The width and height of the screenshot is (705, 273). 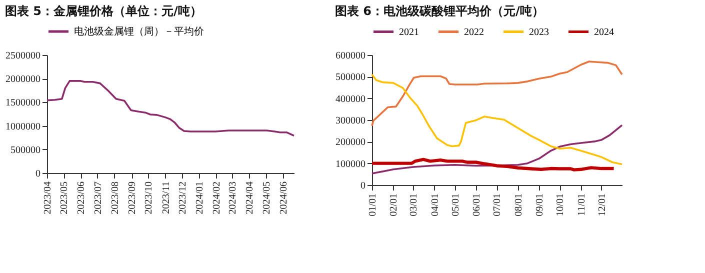 What do you see at coordinates (98, 198) in the screenshot?
I see `x-tick-label: 2023/07` at bounding box center [98, 198].